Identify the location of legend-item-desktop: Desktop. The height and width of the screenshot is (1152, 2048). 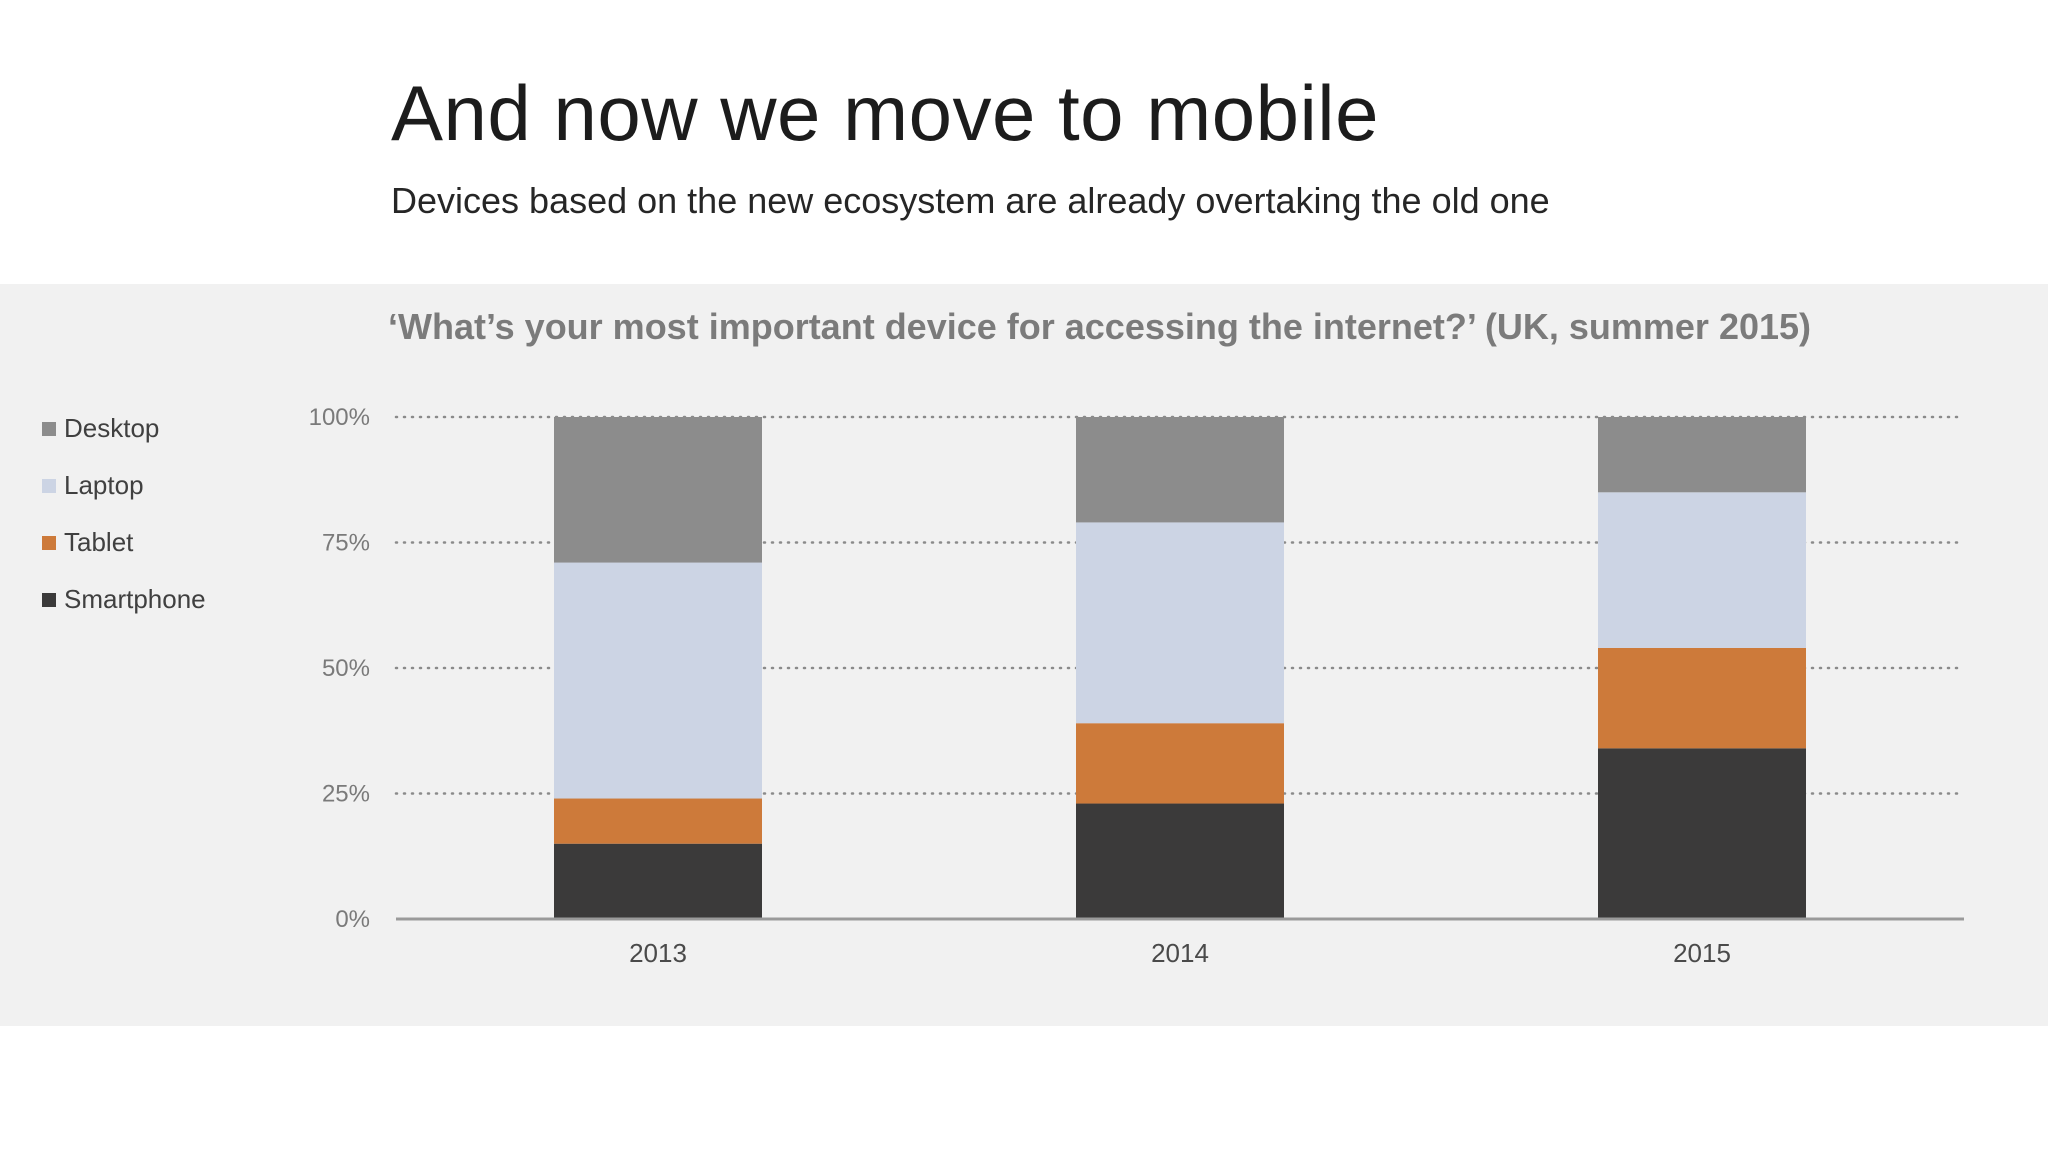
(124, 428).